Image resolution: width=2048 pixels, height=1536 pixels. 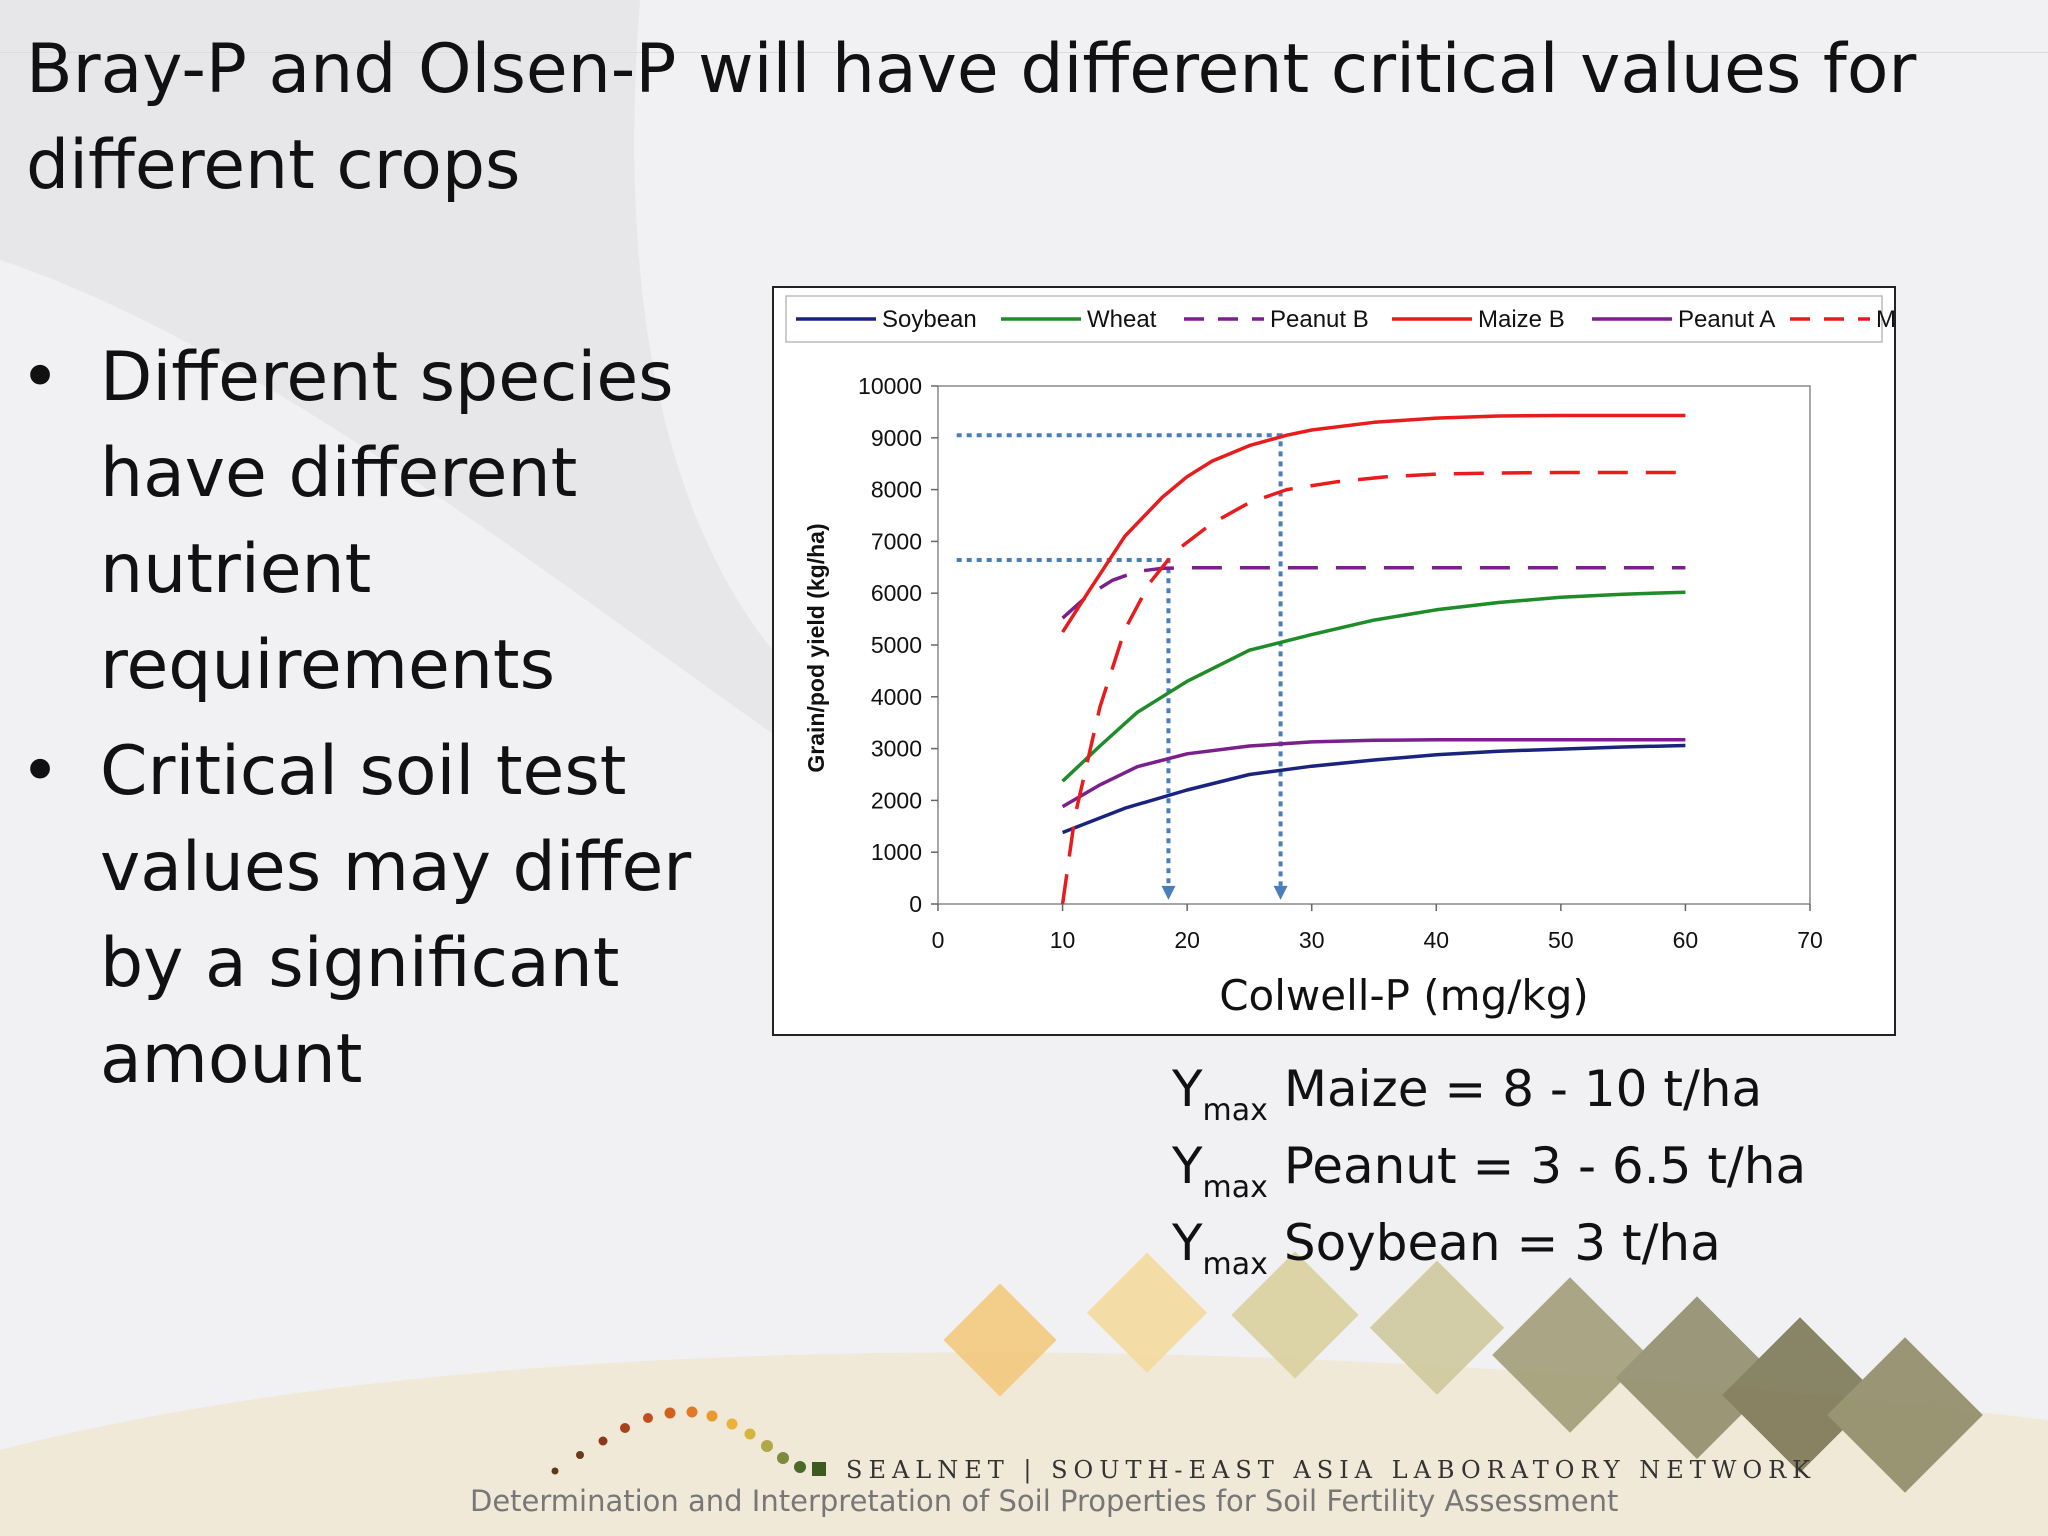 What do you see at coordinates (1521, 319) in the screenshot?
I see `legend-label-maize-b: Maize B` at bounding box center [1521, 319].